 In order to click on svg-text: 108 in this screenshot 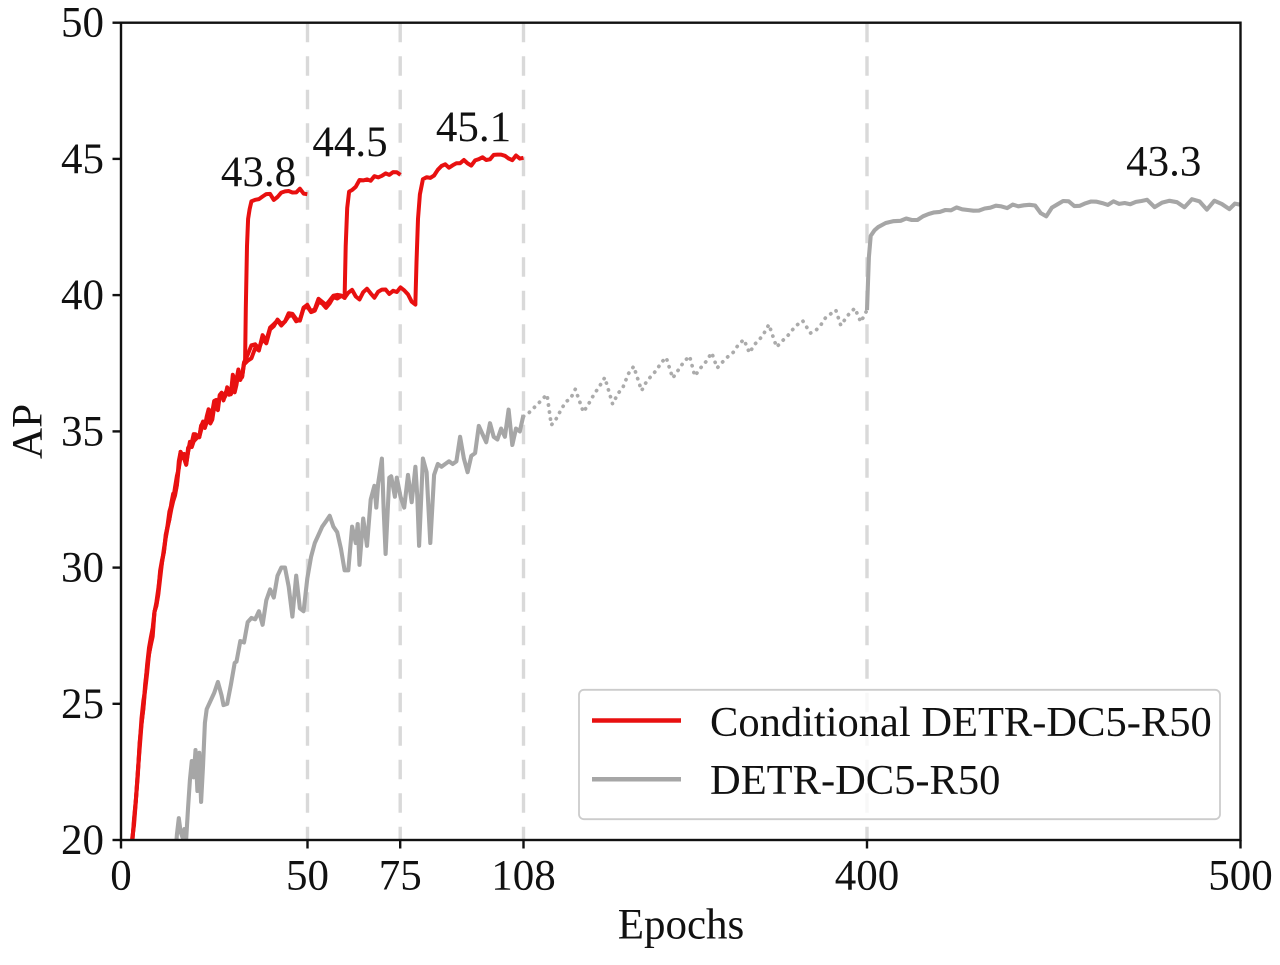, I will do `click(523, 876)`.